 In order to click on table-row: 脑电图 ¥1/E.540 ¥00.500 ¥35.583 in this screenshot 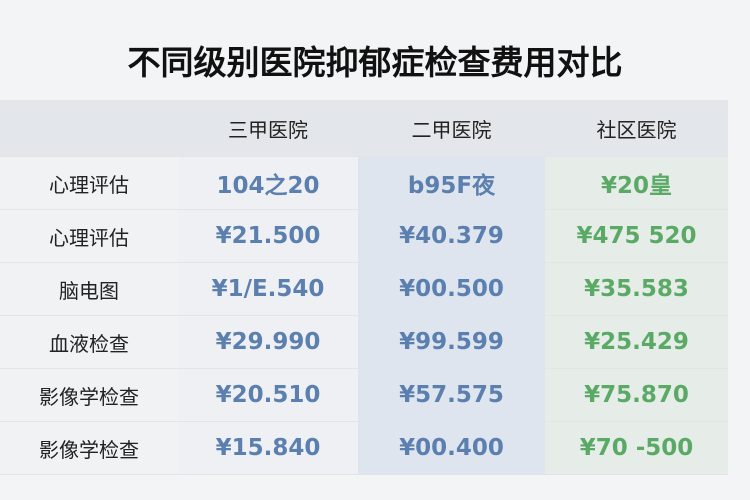, I will do `click(364, 289)`.